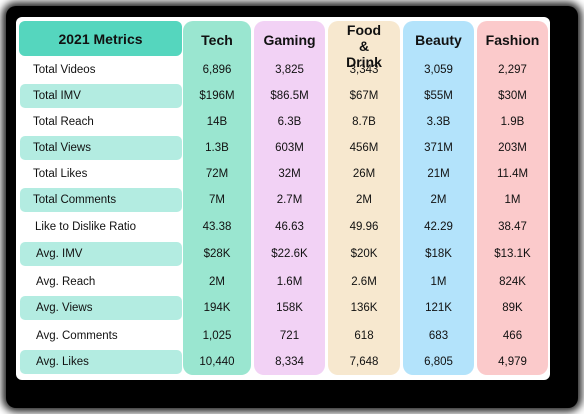  Describe the element at coordinates (438, 362) in the screenshot. I see `table-cell: 6,805` at that location.